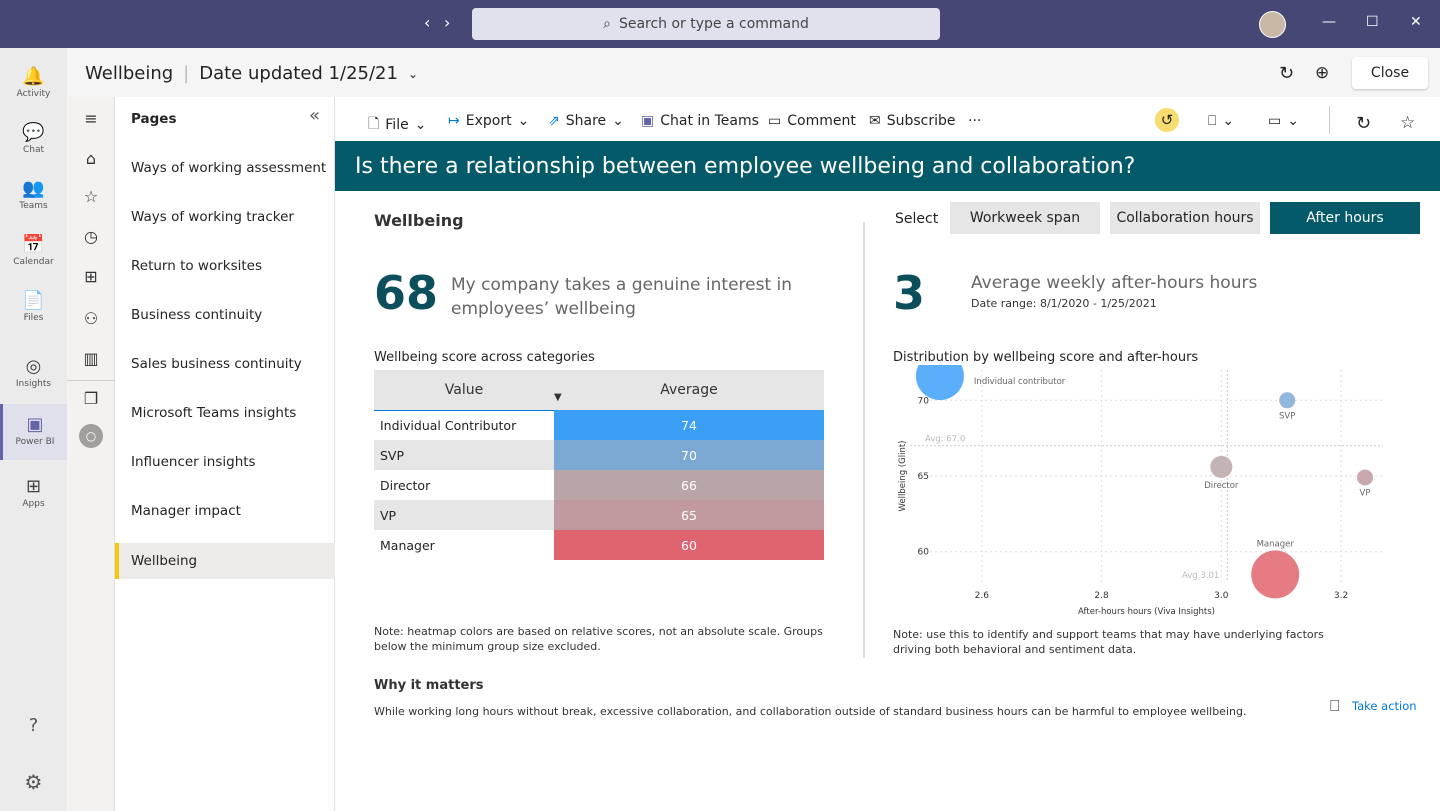 This screenshot has width=1440, height=811. I want to click on workspaces-icon: ❐, so click(91, 398).